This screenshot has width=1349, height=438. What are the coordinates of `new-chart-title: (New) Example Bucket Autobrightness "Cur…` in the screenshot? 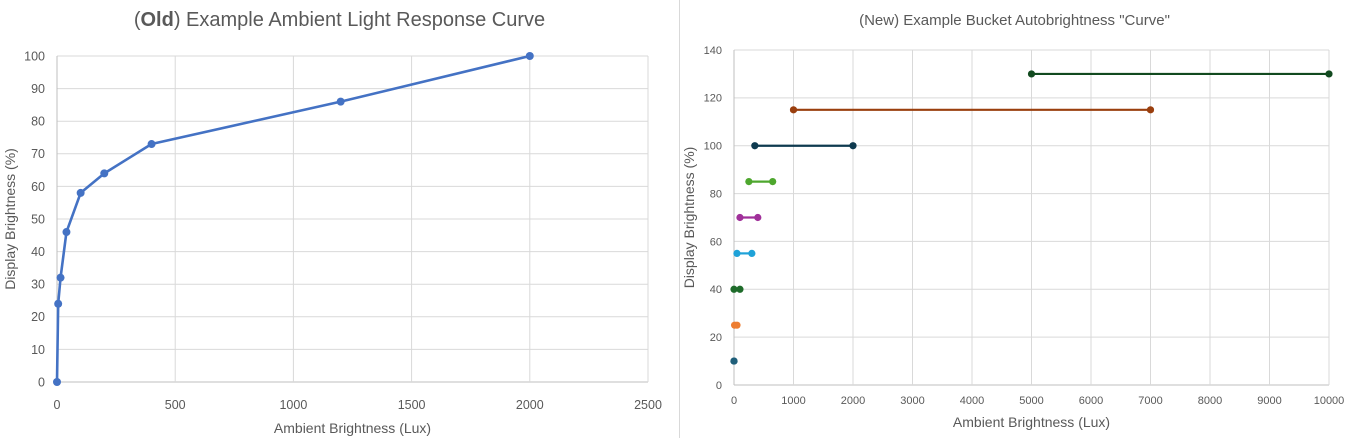 It's located at (1014, 20).